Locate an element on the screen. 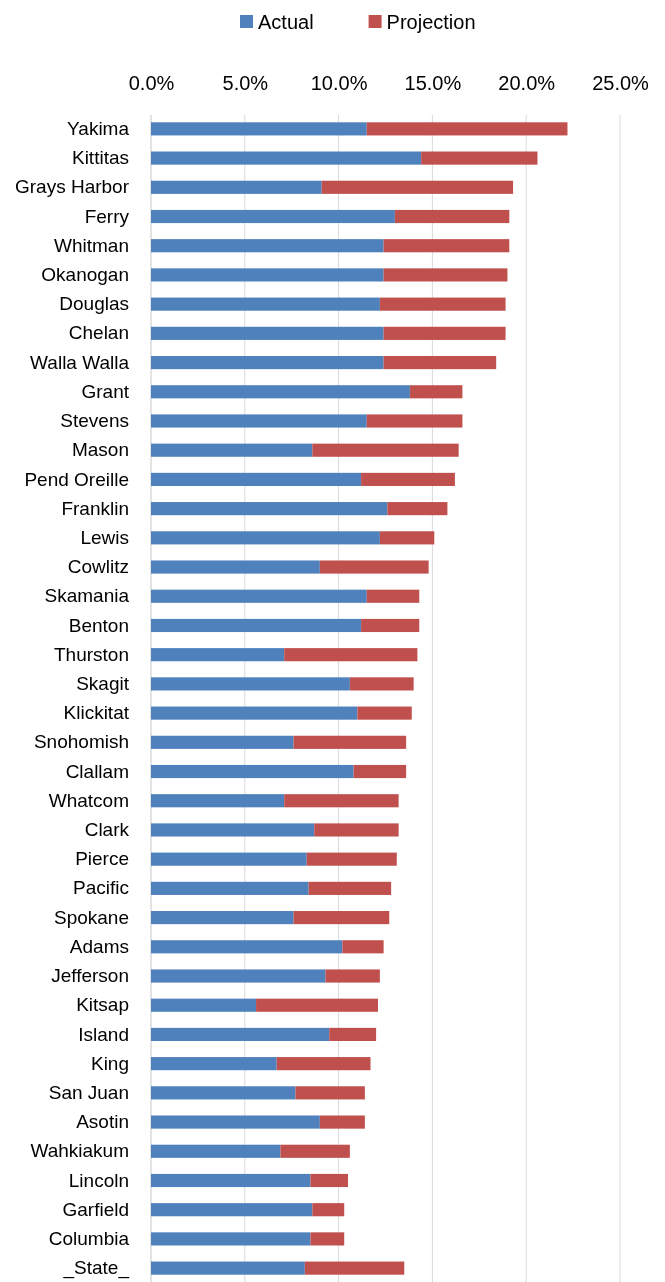  y-tick-label: Snohomish is located at coordinates (81, 742).